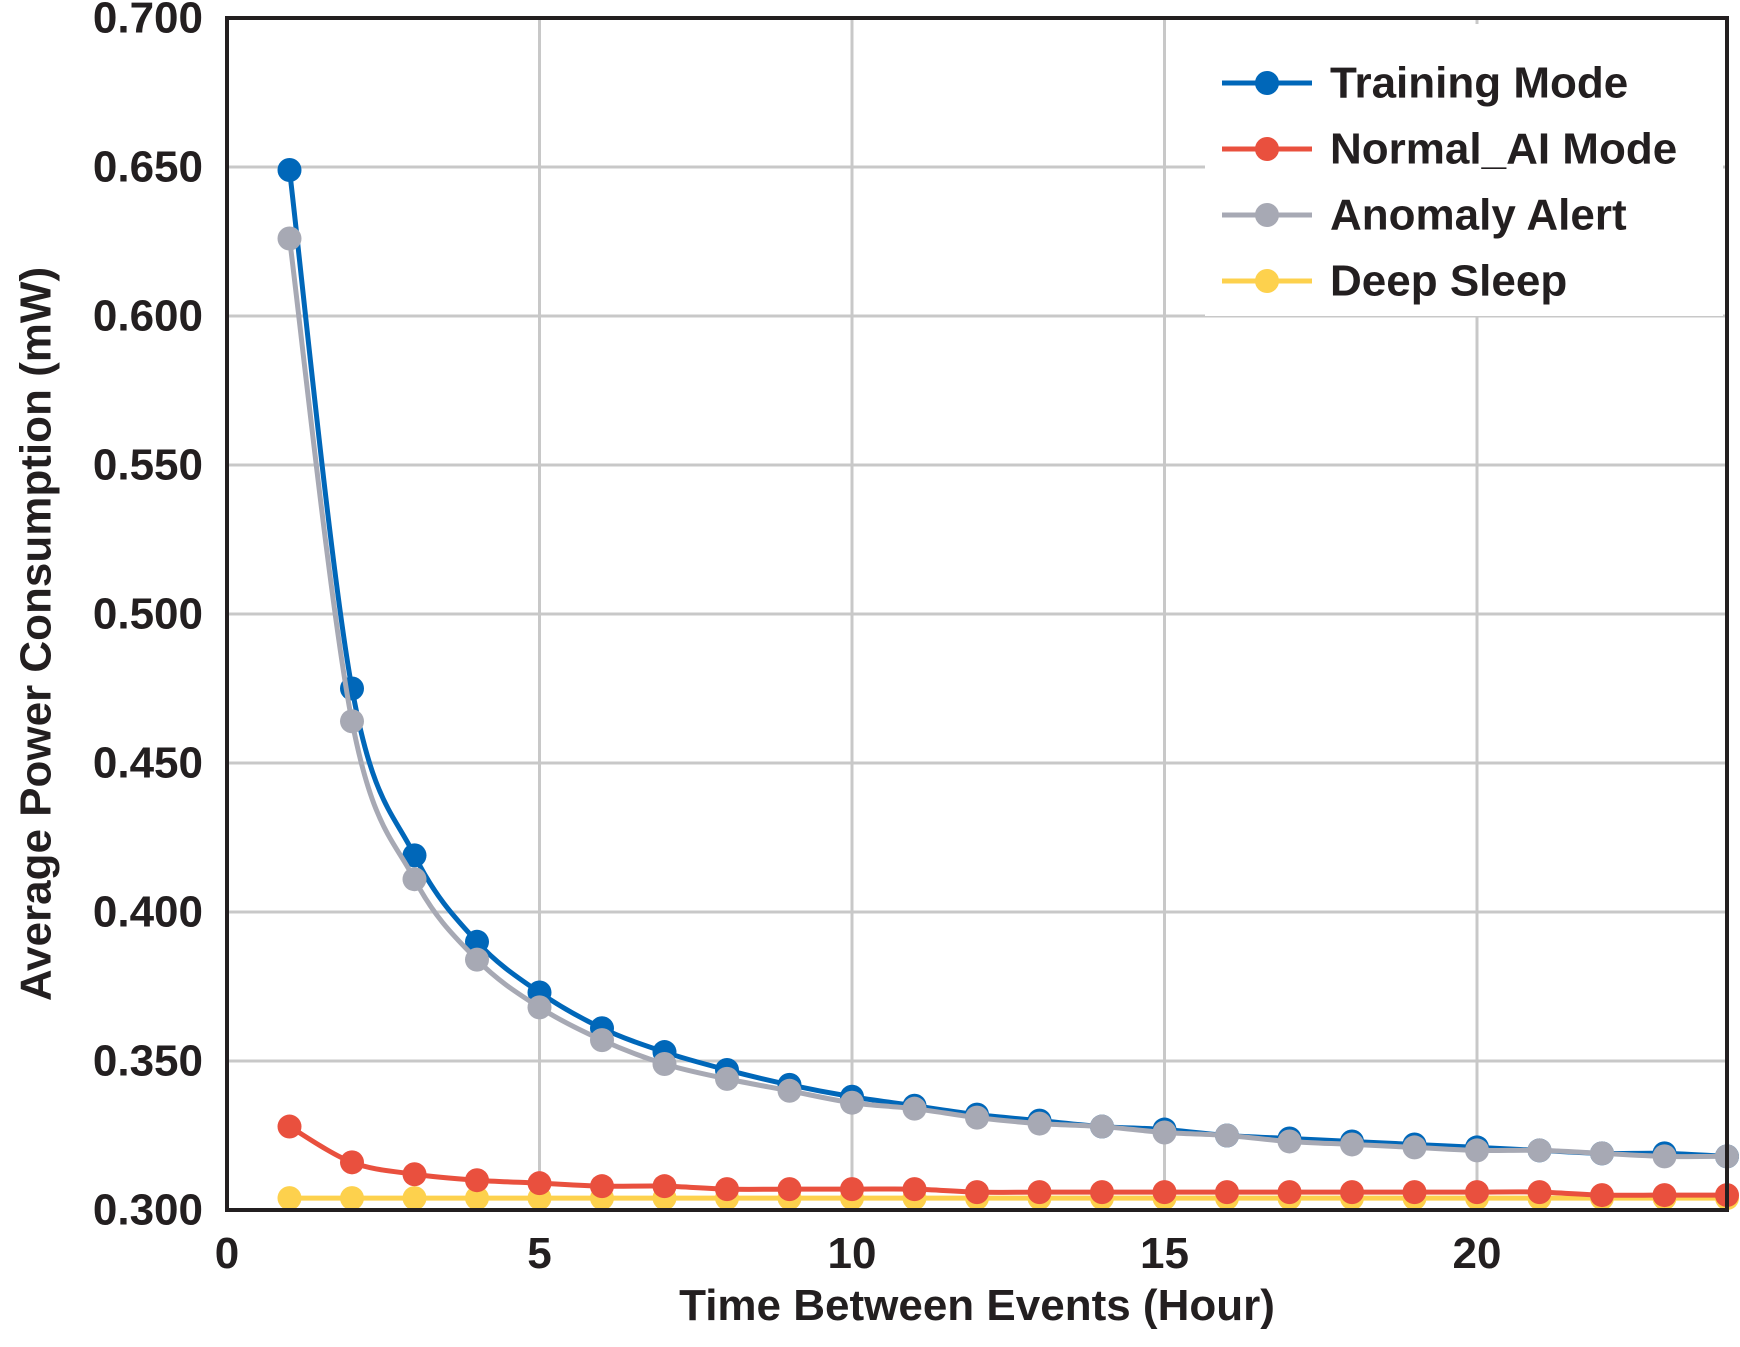 This screenshot has width=1740, height=1347. I want to click on y-axis-title: Average Power Consumption (mW), so click(36, 634).